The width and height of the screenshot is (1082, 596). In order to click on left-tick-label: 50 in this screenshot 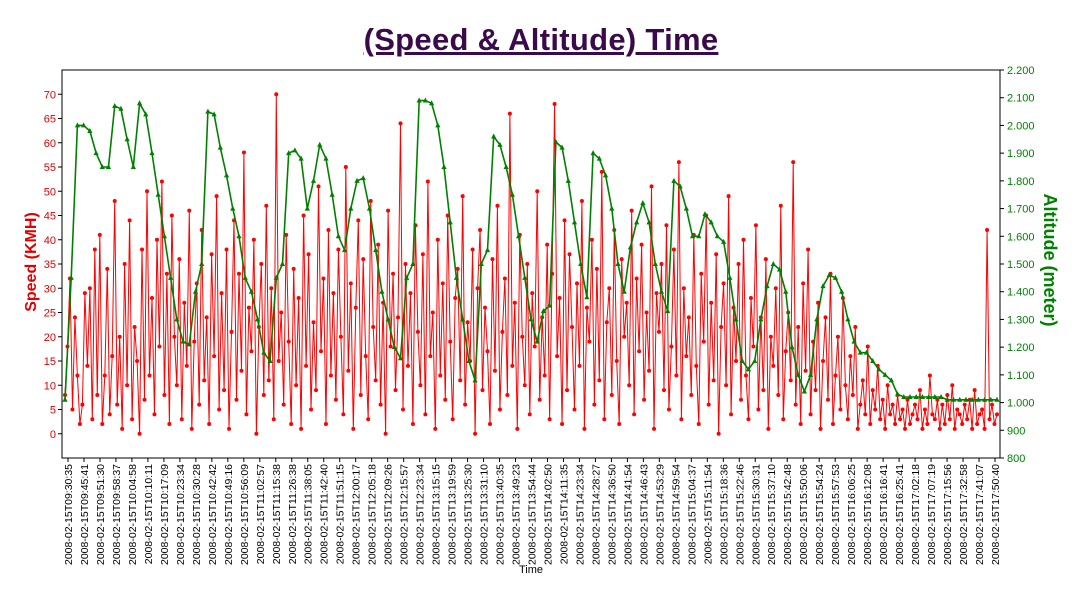, I will do `click(50, 192)`.